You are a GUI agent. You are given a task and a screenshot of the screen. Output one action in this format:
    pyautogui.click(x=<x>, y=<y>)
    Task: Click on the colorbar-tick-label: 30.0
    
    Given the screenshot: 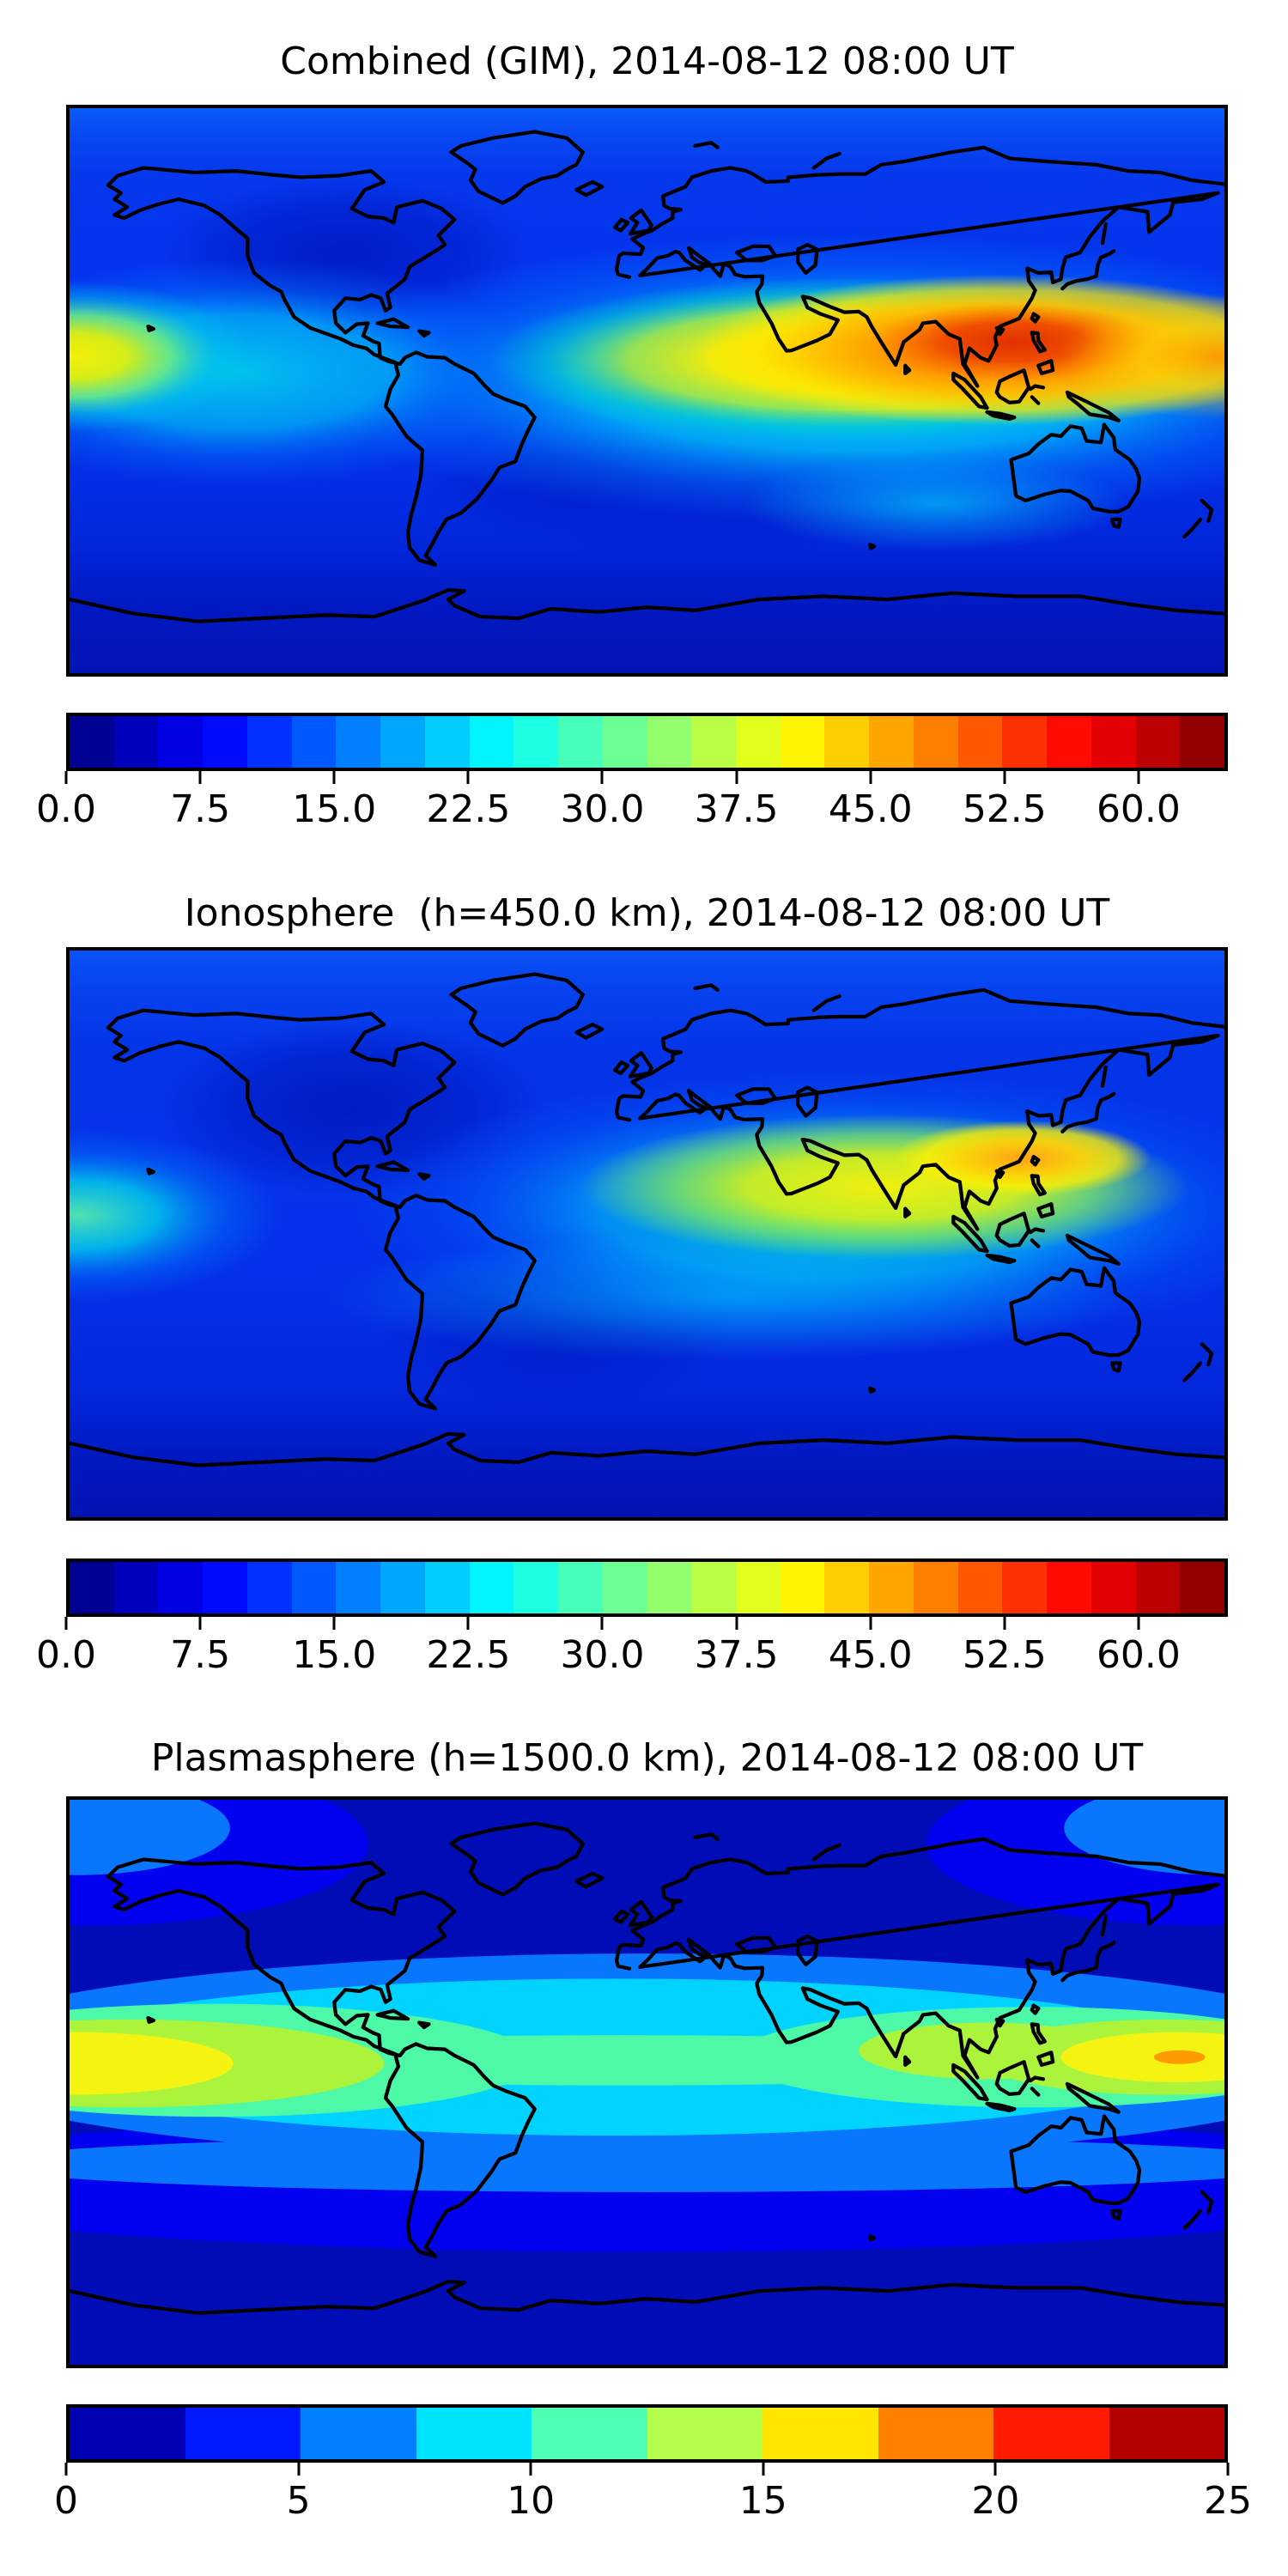 What is the action you would take?
    pyautogui.click(x=602, y=1655)
    